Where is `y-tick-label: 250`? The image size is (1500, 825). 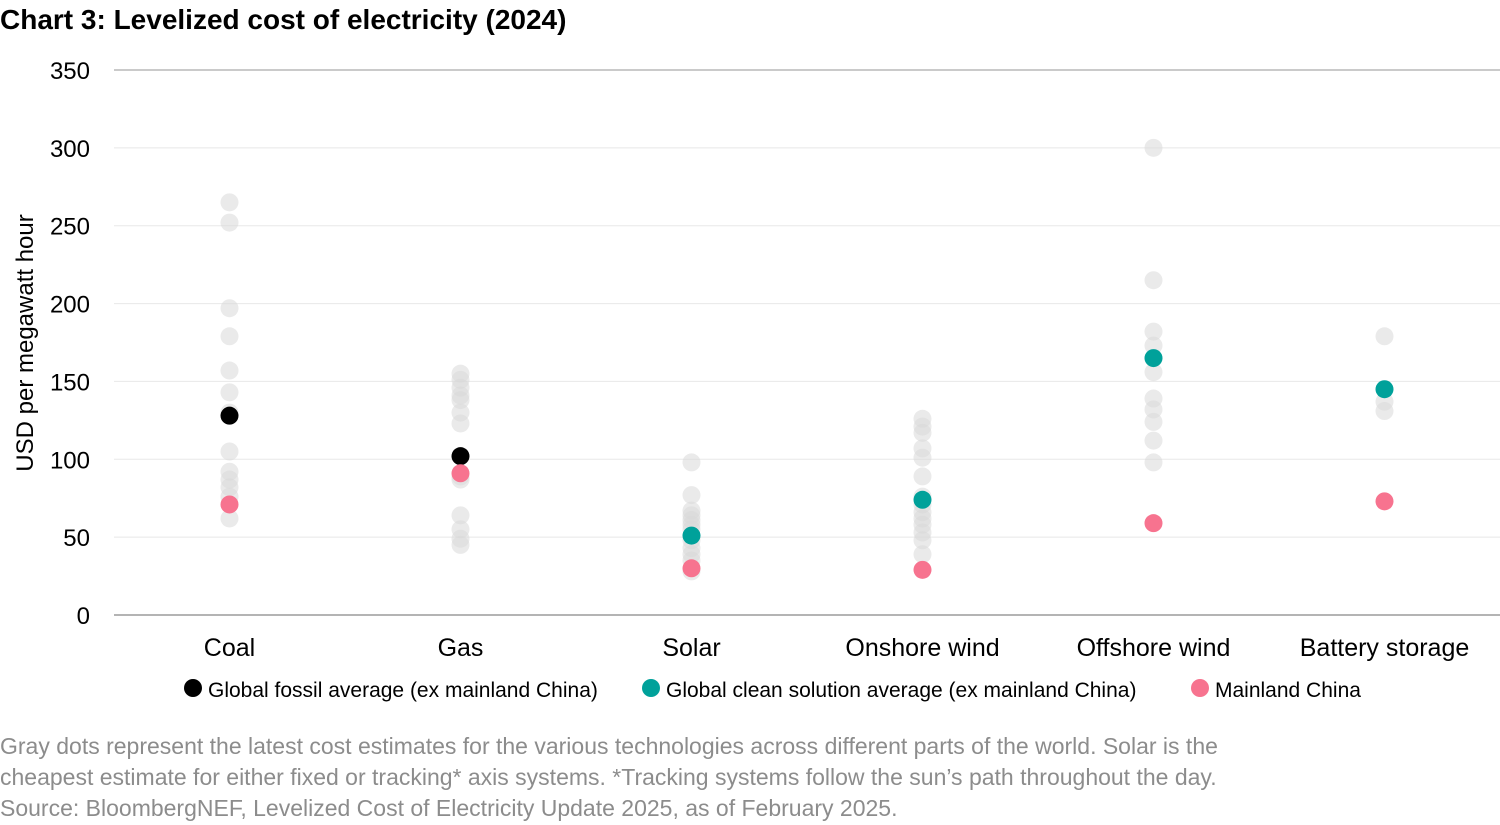 y-tick-label: 250 is located at coordinates (70, 227).